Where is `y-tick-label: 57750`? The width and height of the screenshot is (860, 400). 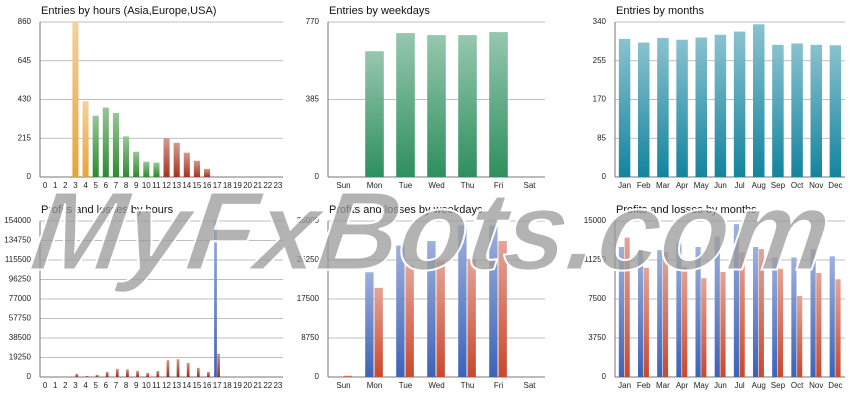 y-tick-label: 57750 is located at coordinates (20, 318).